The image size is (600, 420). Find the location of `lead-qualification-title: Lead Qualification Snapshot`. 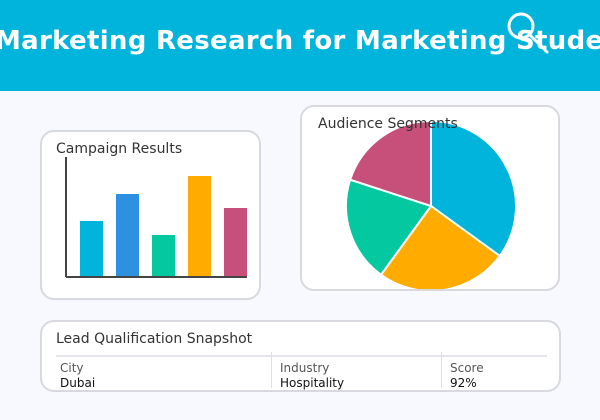

lead-qualification-title: Lead Qualification Snapshot is located at coordinates (154, 339).